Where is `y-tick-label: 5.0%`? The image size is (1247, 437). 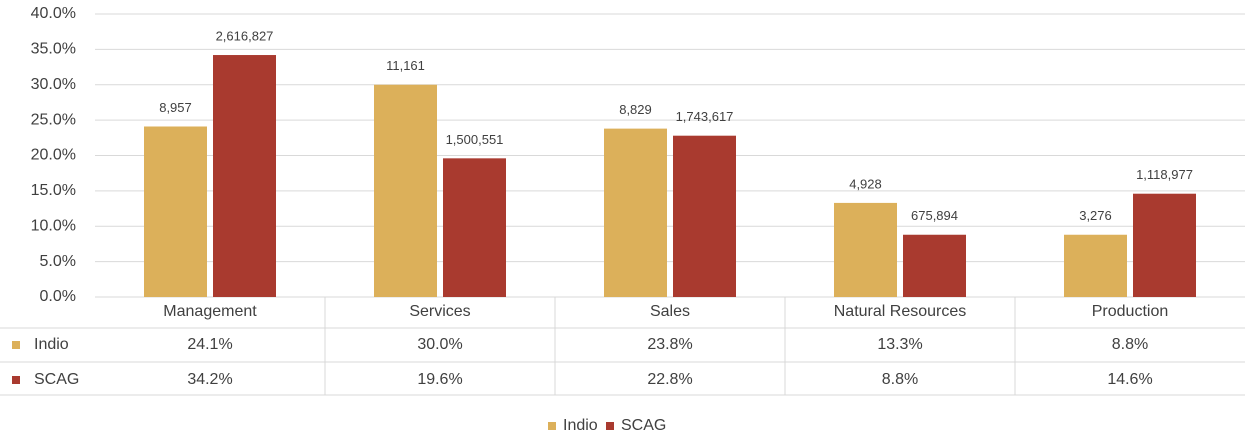
y-tick-label: 5.0% is located at coordinates (58, 261).